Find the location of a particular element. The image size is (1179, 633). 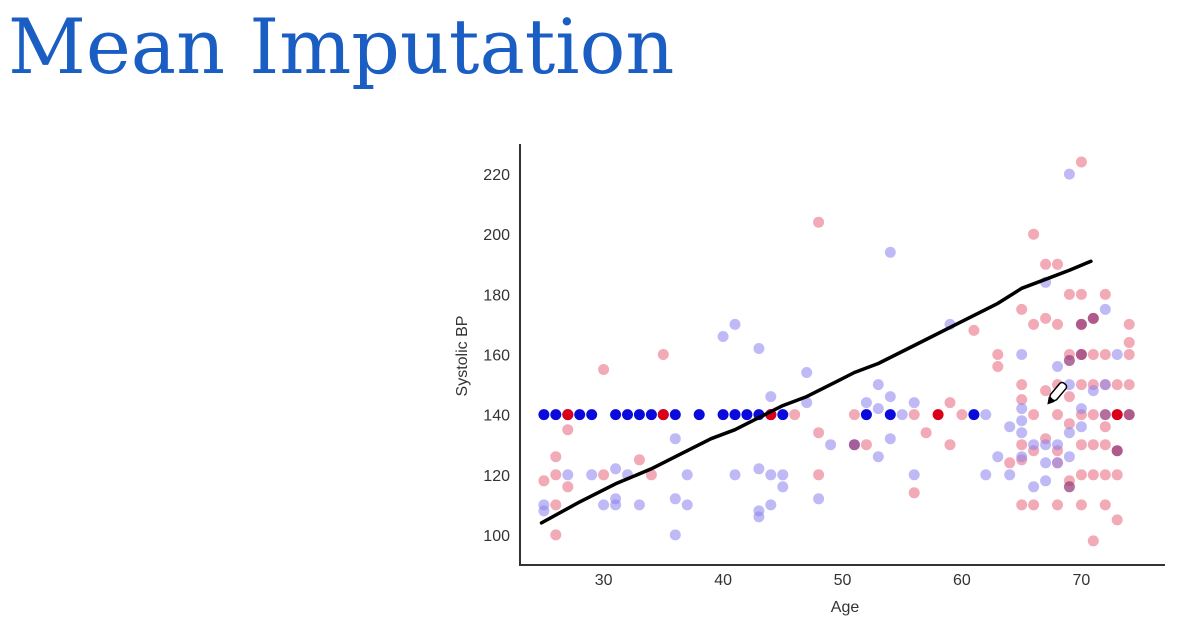

pen-cursor-icon is located at coordinates (1057, 393).